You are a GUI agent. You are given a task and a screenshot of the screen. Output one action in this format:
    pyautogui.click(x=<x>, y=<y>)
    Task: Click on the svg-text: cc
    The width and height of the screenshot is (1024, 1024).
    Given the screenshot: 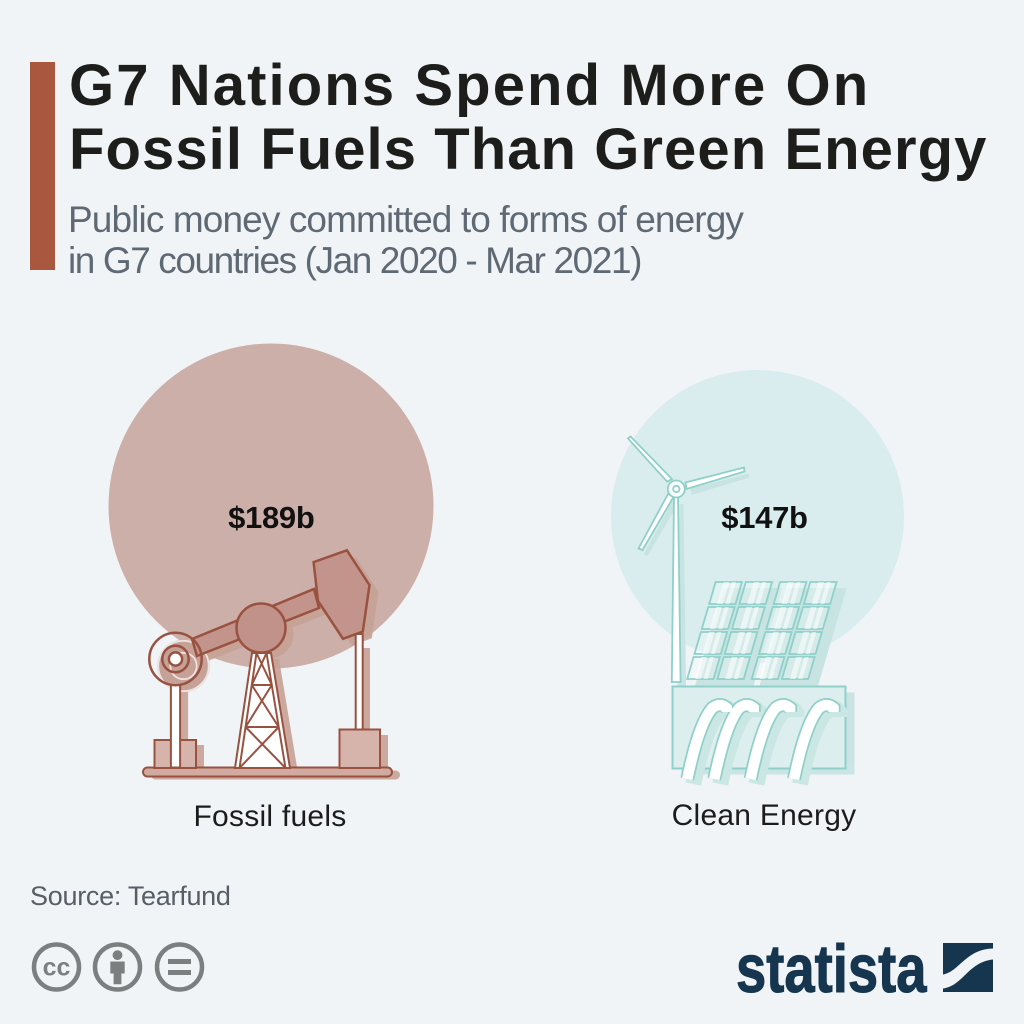 What is the action you would take?
    pyautogui.click(x=57, y=968)
    